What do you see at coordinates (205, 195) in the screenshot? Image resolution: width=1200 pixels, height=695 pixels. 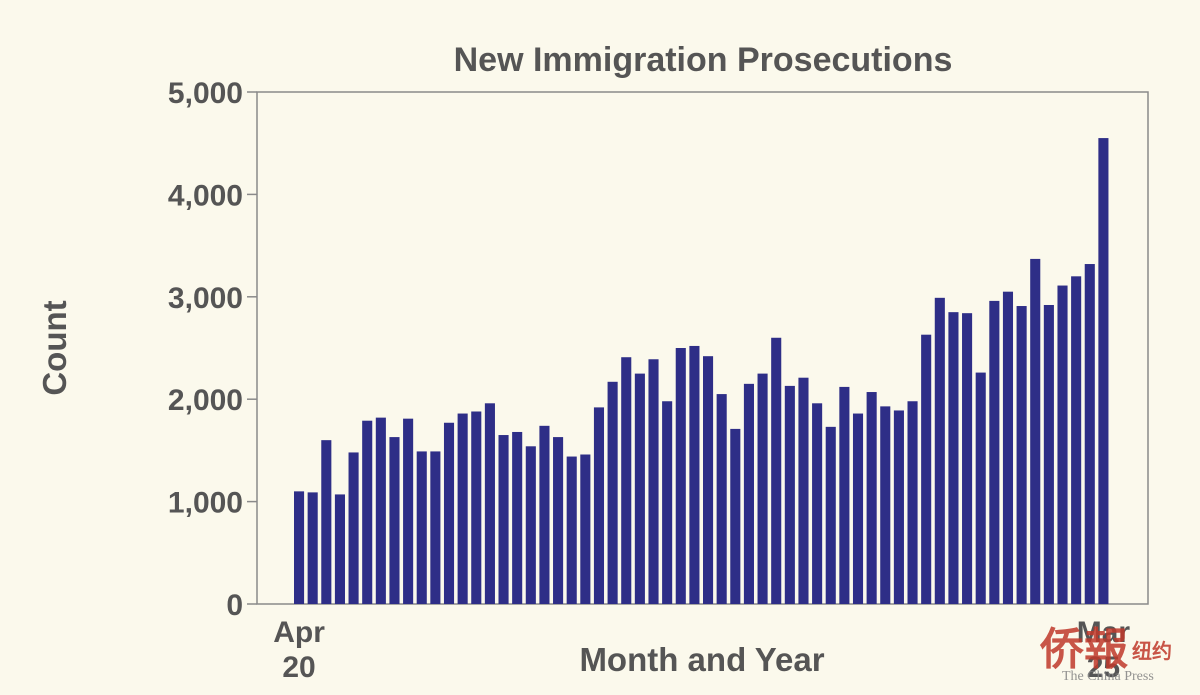 I see `y-tick-label: 4,000` at bounding box center [205, 195].